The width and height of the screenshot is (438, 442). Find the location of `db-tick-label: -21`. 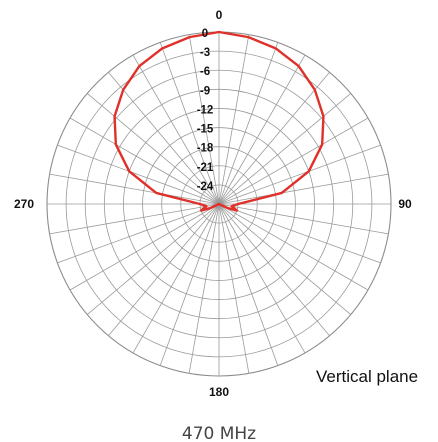

db-tick-label: -21 is located at coordinates (205, 168).